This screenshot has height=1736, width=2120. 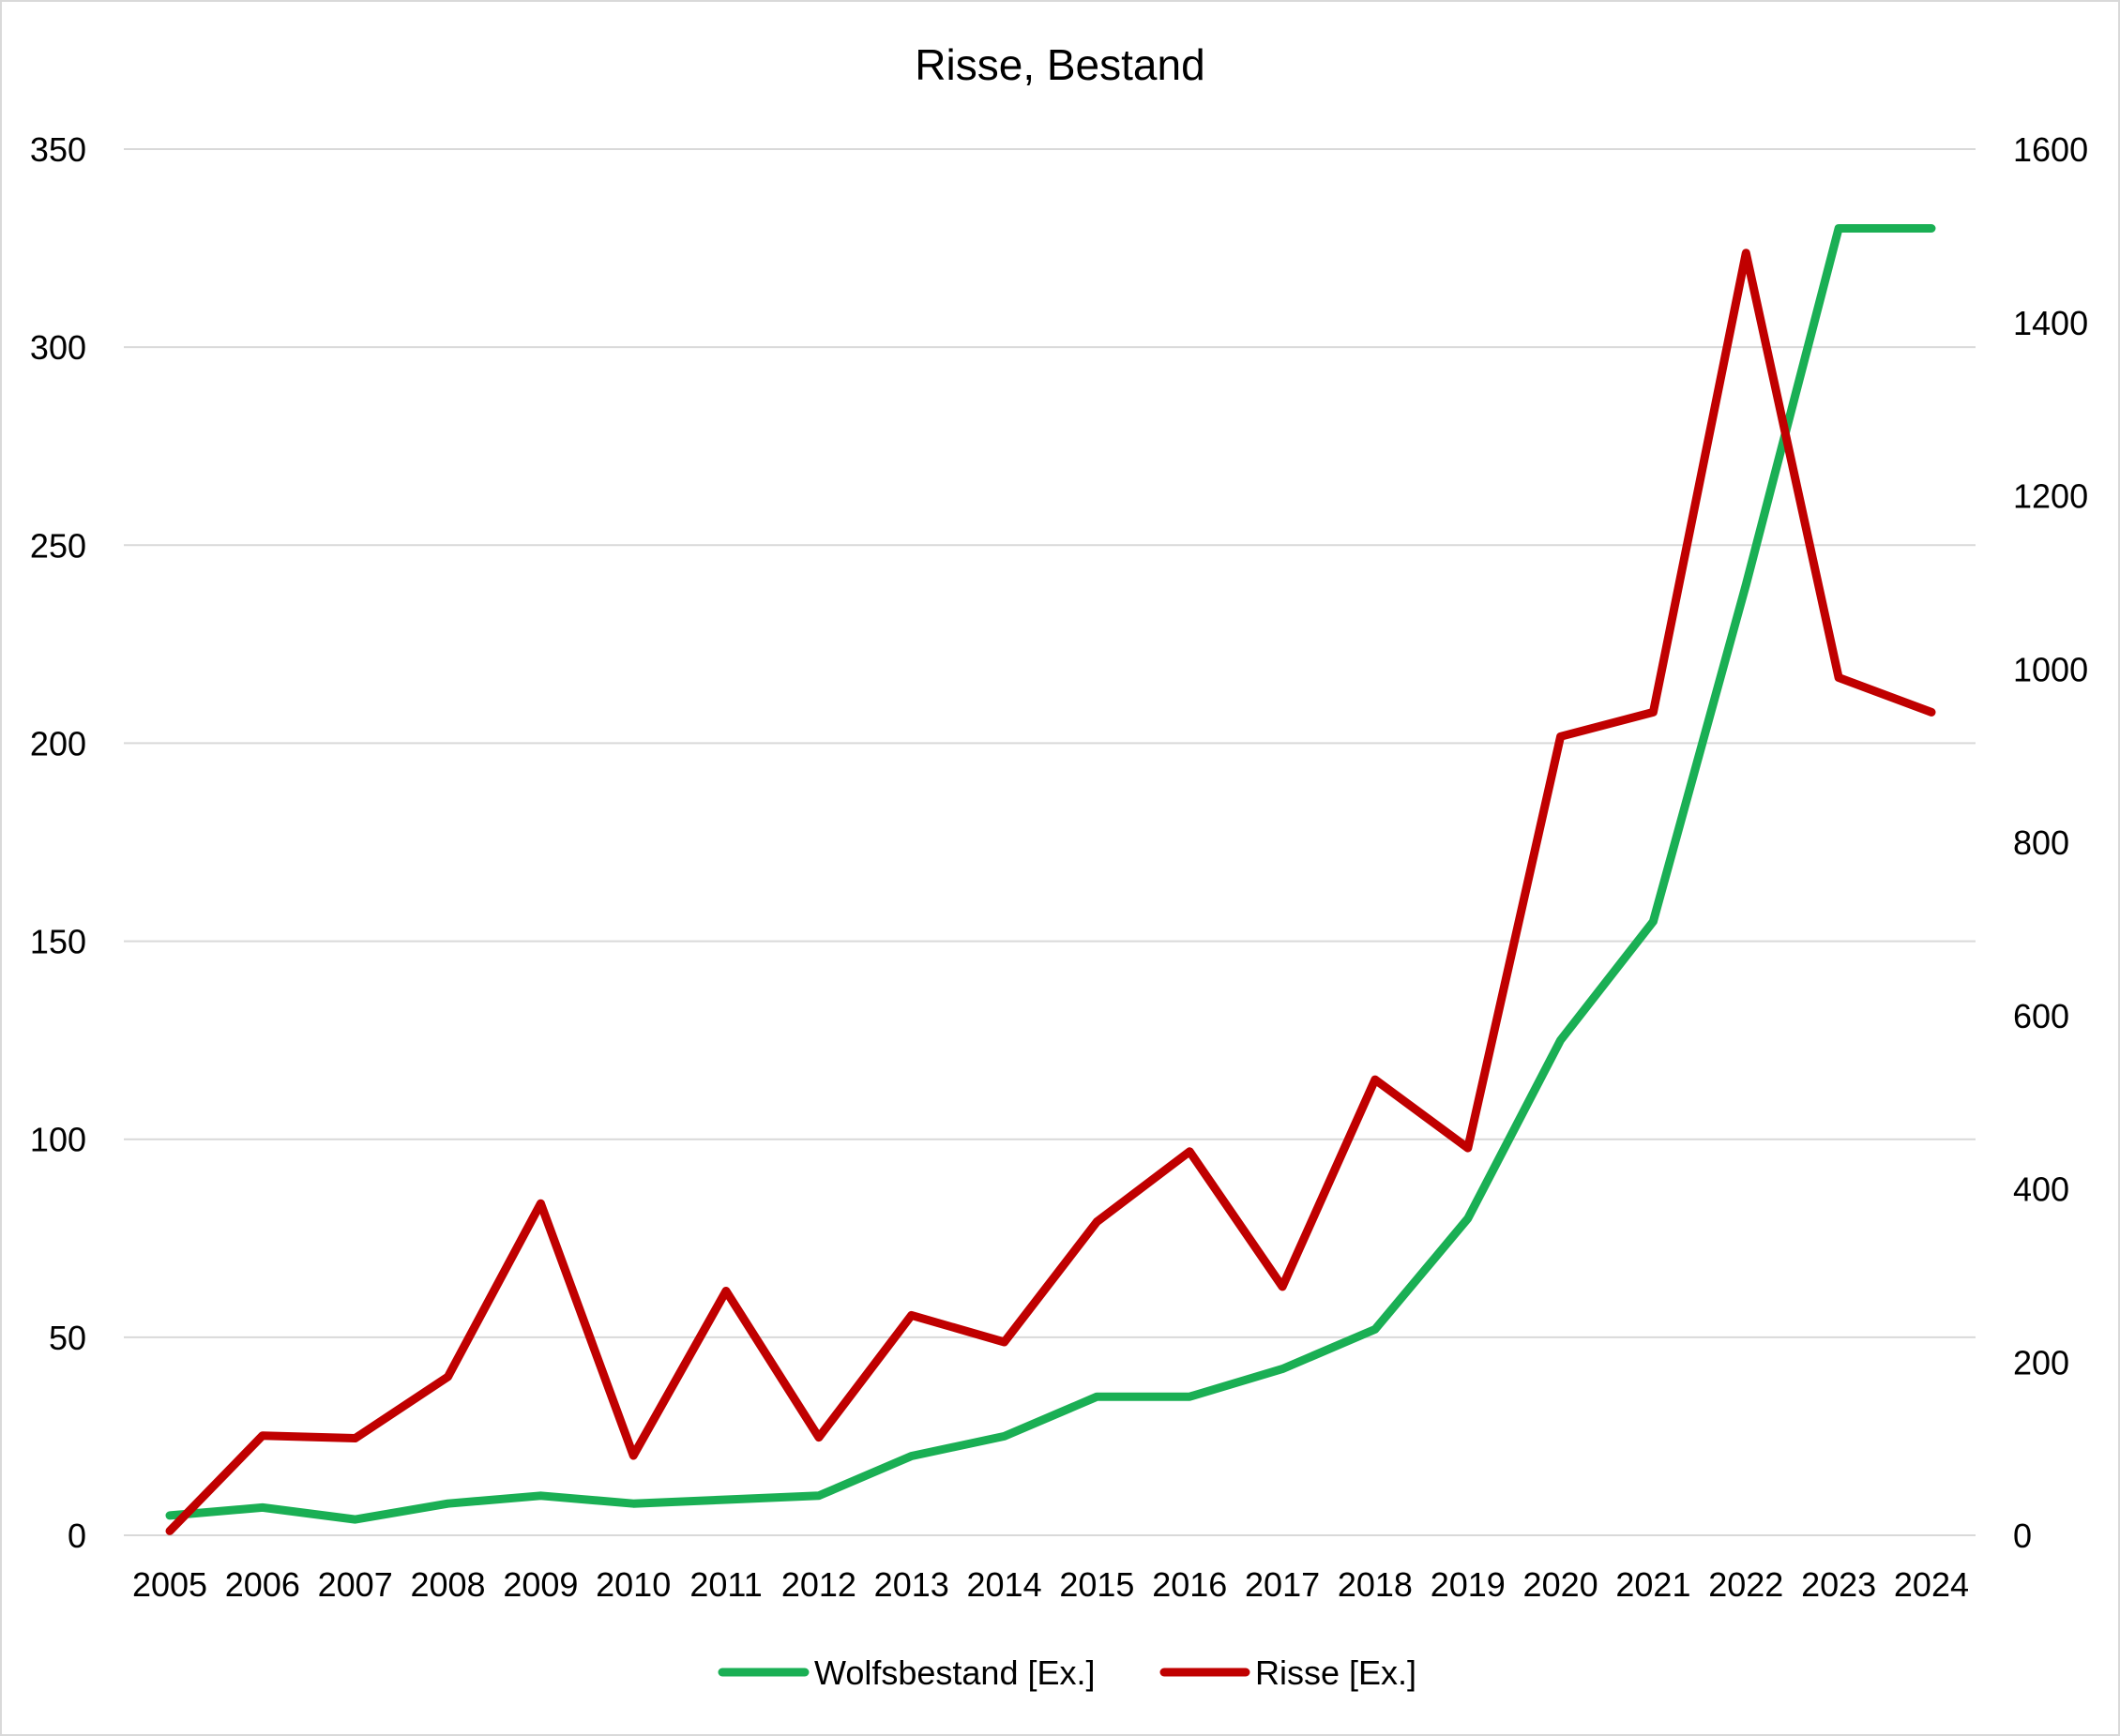 I want to click on right-y-axis-ticks: 0 200 400 600 800 1000 1200 1400 1600, so click(x=2050, y=842).